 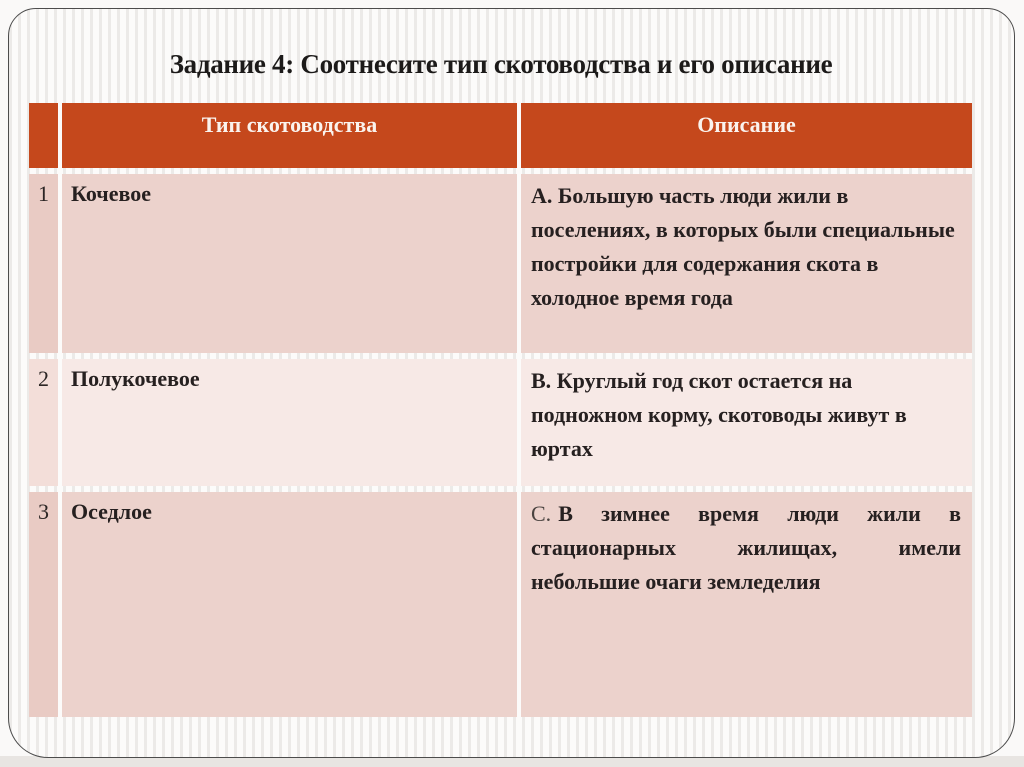 What do you see at coordinates (289, 135) in the screenshot?
I see `header-type-cell: Тип скотоводства` at bounding box center [289, 135].